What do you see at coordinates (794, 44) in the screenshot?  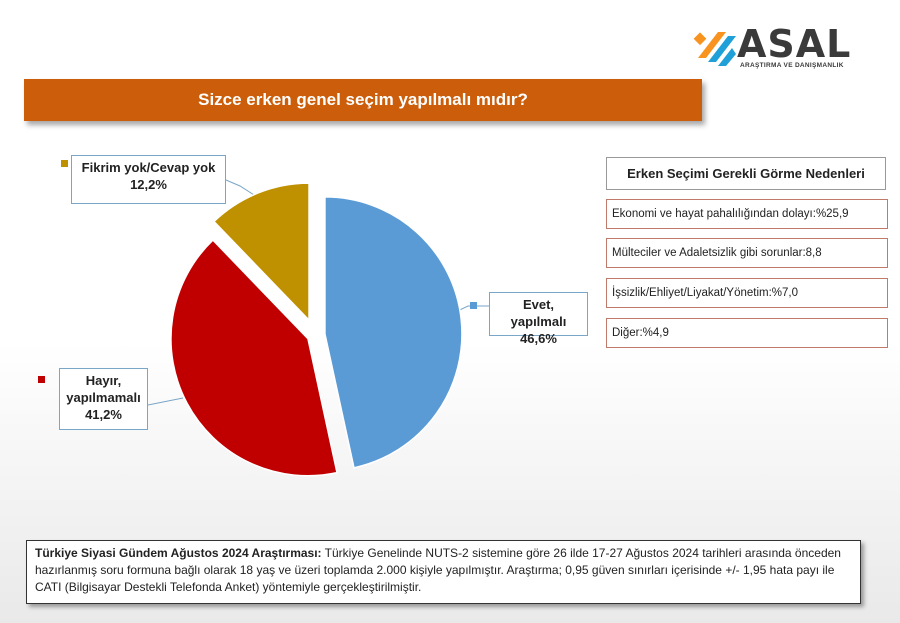 I see `logo-text: ASAL` at bounding box center [794, 44].